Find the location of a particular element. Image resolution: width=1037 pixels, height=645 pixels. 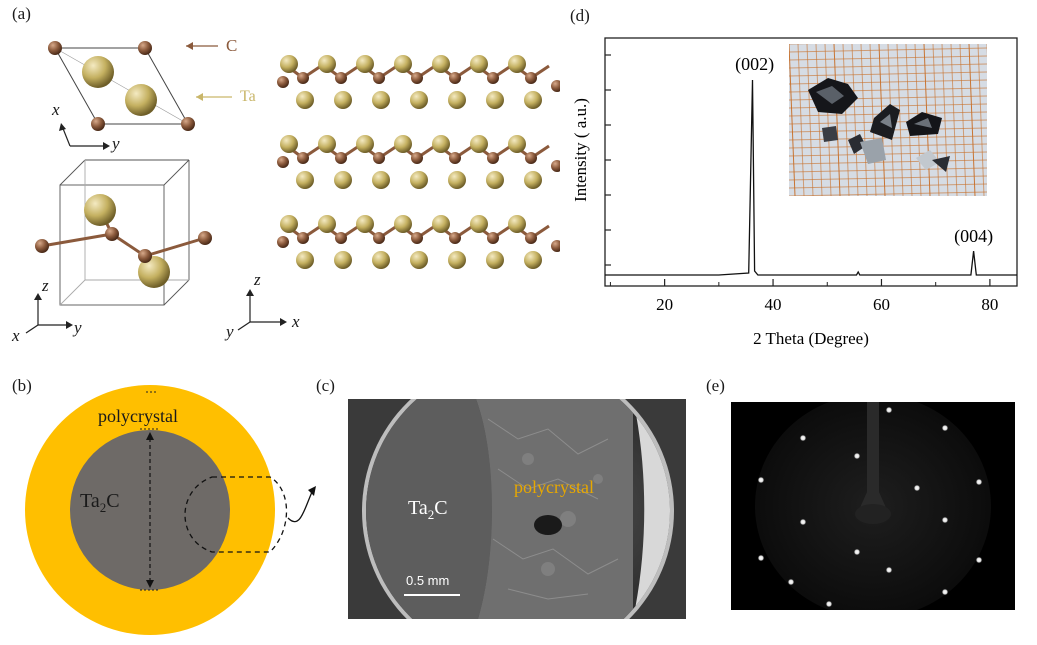

panel-label-c: (c) is located at coordinates (325, 385).